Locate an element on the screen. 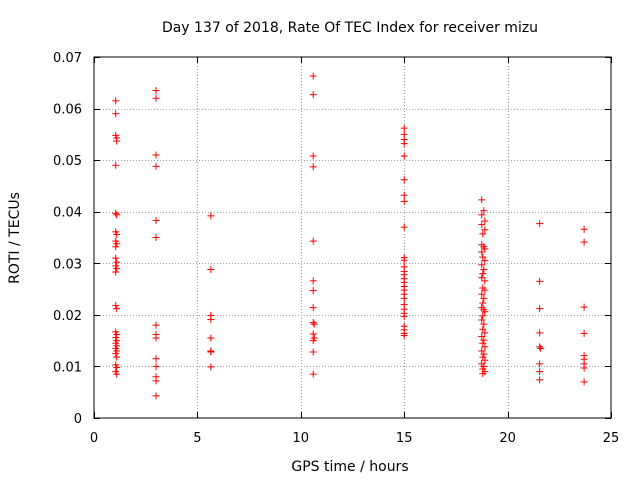 The image size is (640, 480). y-tick-label: 0.01 is located at coordinates (67, 367).